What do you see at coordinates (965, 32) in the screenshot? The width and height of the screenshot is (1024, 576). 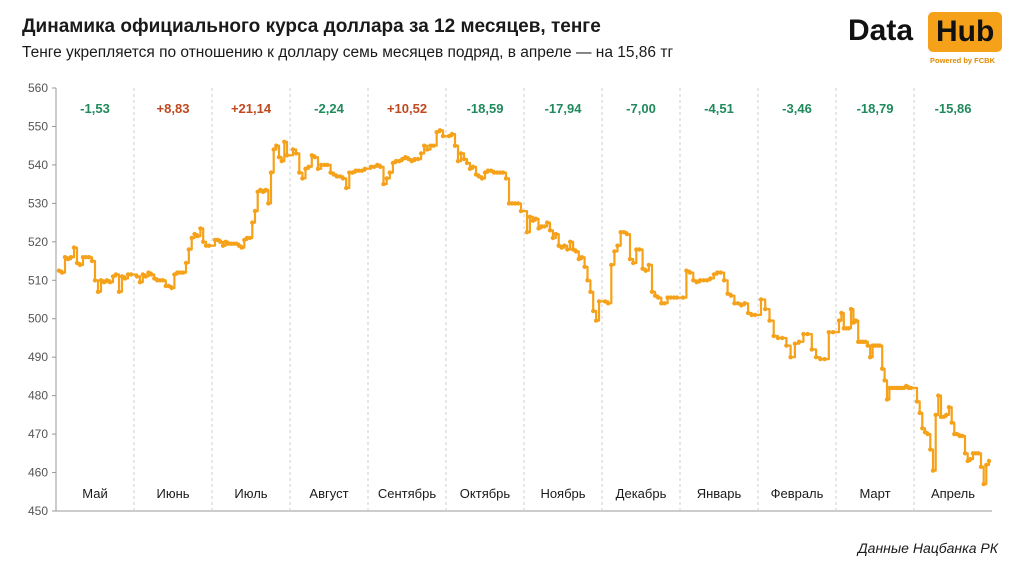 I see `logo-word-hub: Hub` at bounding box center [965, 32].